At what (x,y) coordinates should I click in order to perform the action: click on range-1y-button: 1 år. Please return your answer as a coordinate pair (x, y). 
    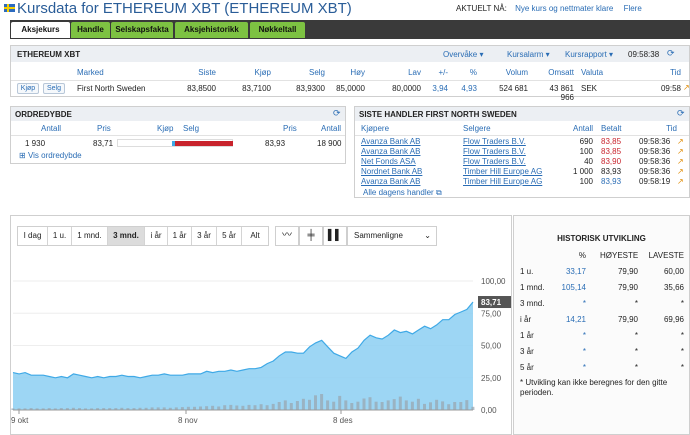
    Looking at the image, I should click on (180, 236).